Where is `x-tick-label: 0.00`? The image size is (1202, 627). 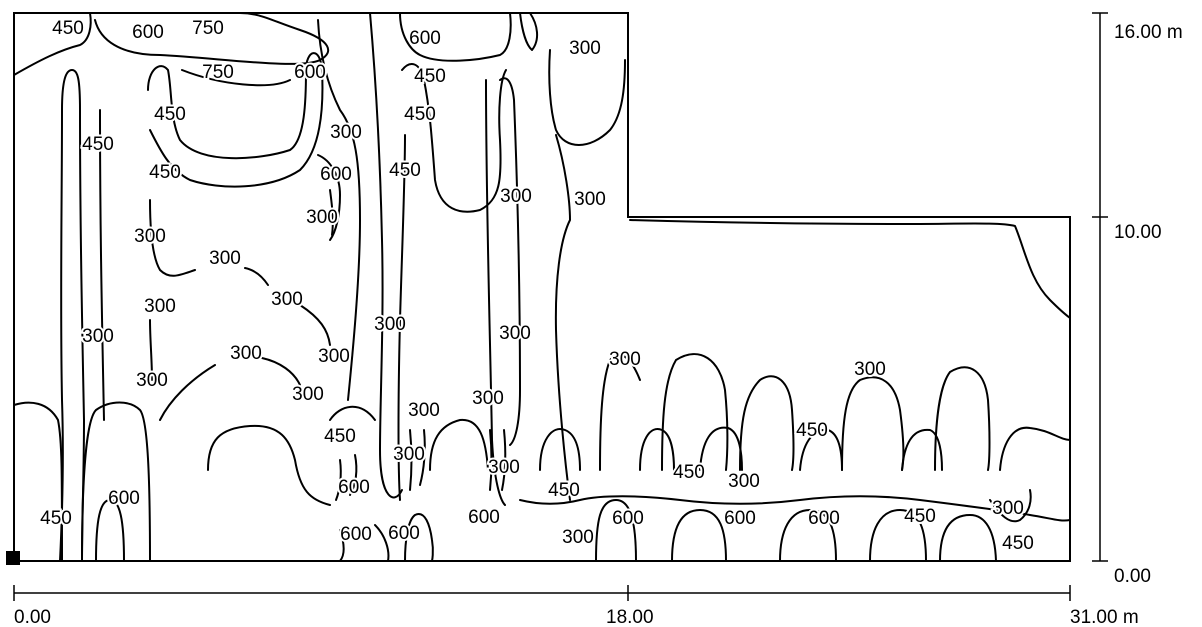 x-tick-label: 0.00 is located at coordinates (32, 617).